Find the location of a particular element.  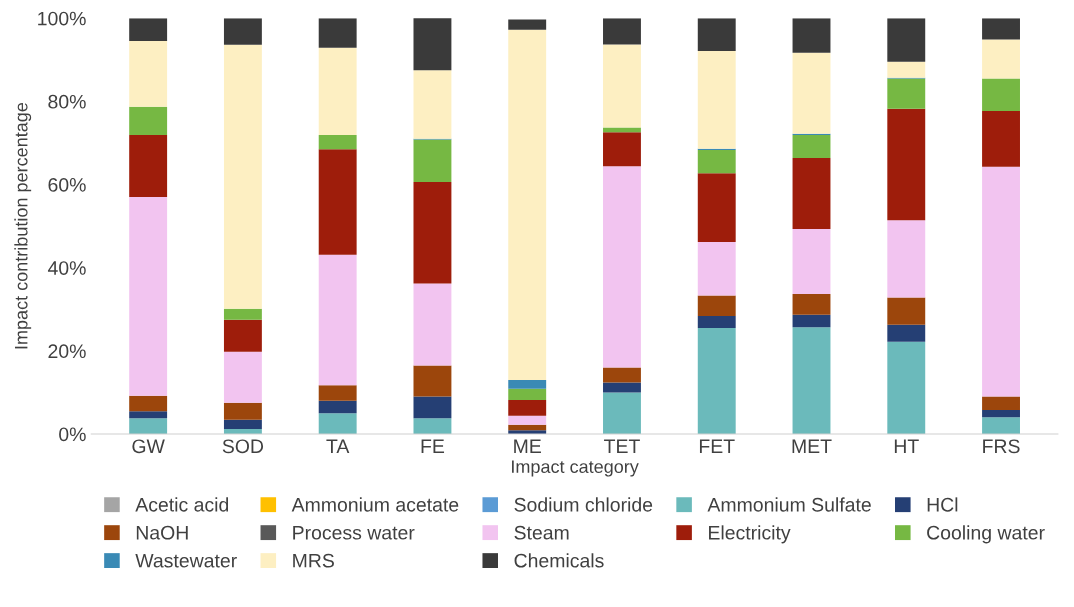

legend-label: Ammonium Sulfate is located at coordinates (789, 504).